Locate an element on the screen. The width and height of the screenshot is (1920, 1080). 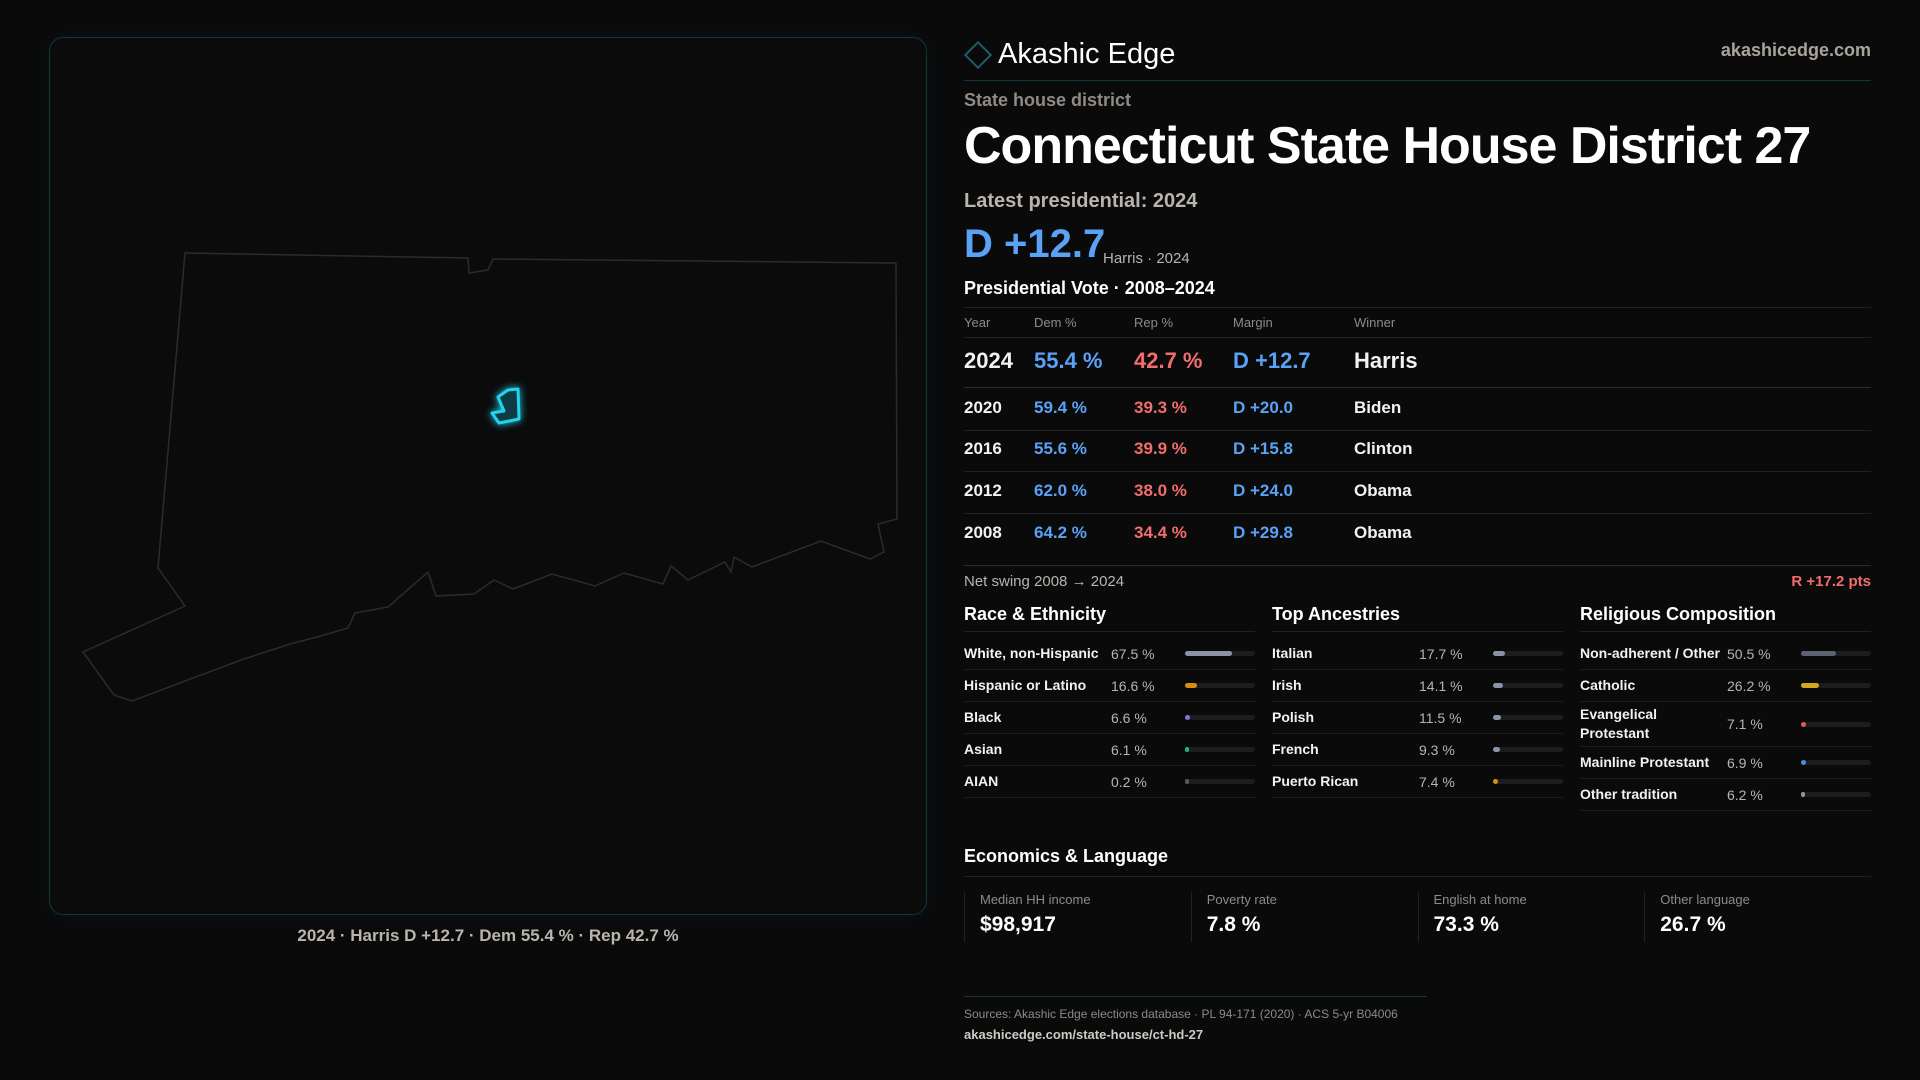
list-item: Irish 14.1 % is located at coordinates (1417, 686).